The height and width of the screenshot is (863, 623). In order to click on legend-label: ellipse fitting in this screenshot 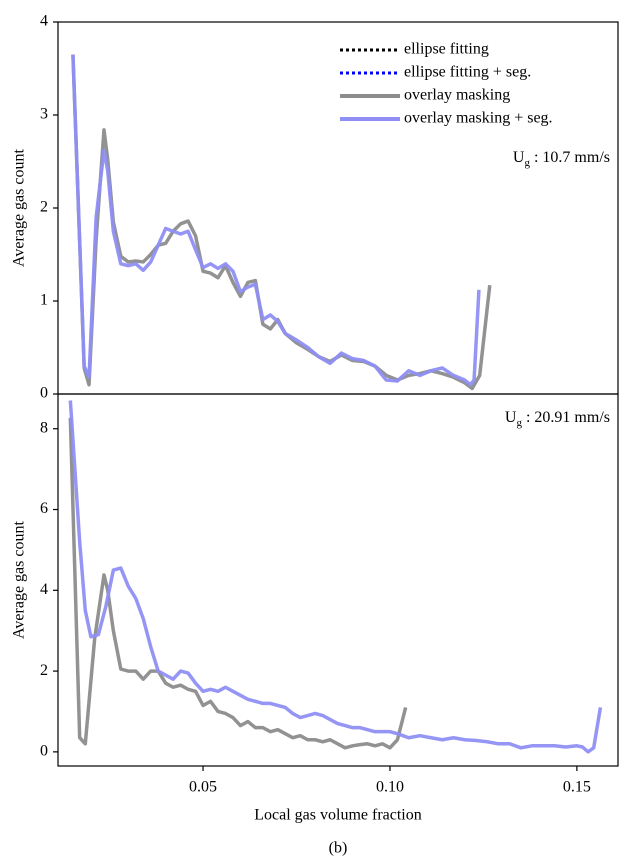, I will do `click(446, 49)`.